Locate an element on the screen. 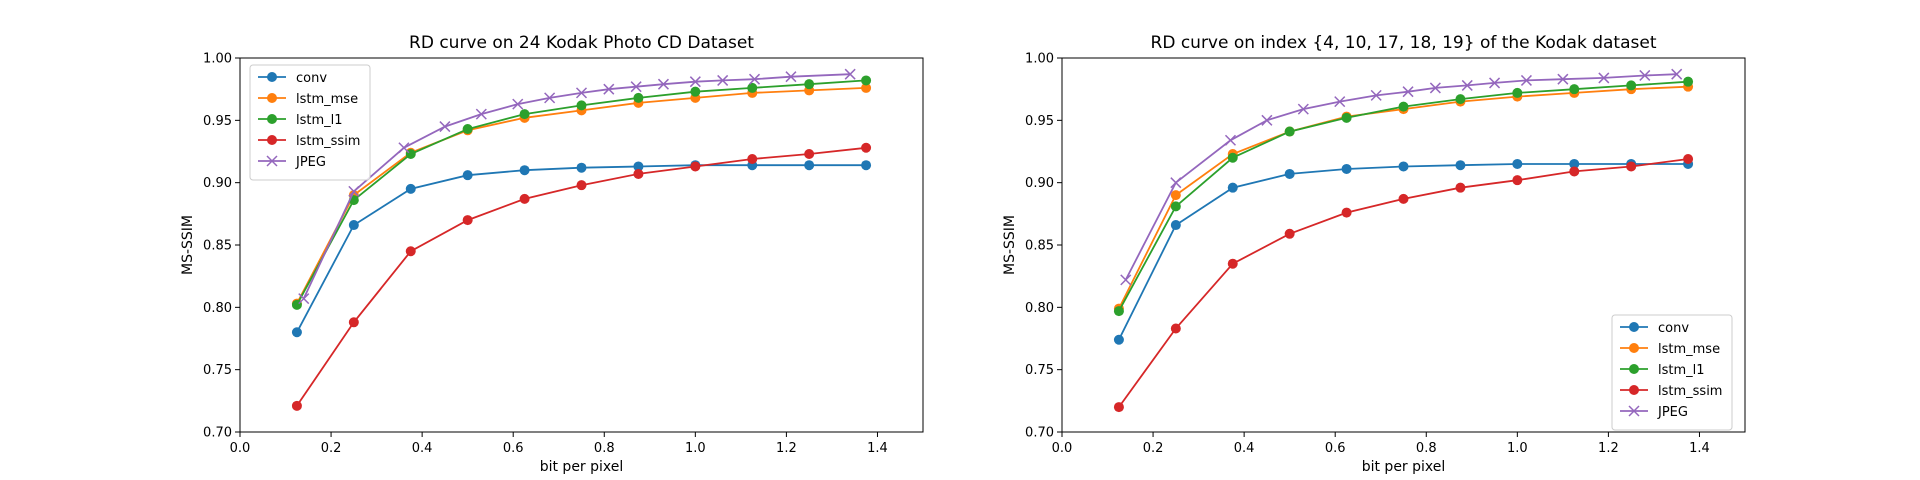  x-tick-label: 1.2 is located at coordinates (1608, 448).